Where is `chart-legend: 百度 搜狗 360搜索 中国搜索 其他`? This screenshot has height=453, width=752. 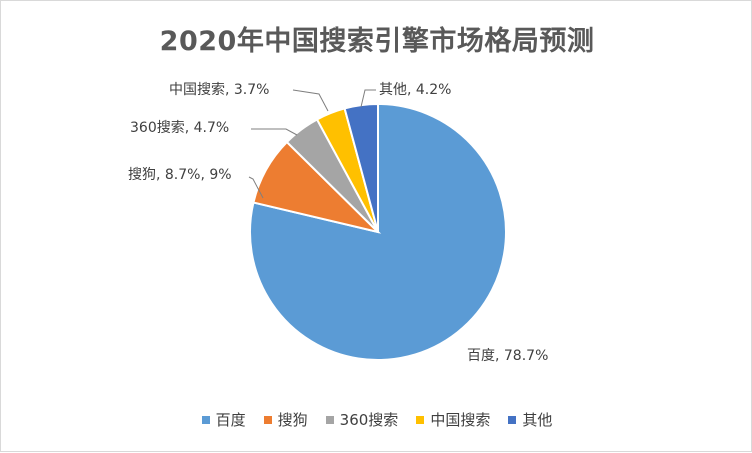 chart-legend: 百度 搜狗 360搜索 中国搜索 其他 is located at coordinates (376, 419).